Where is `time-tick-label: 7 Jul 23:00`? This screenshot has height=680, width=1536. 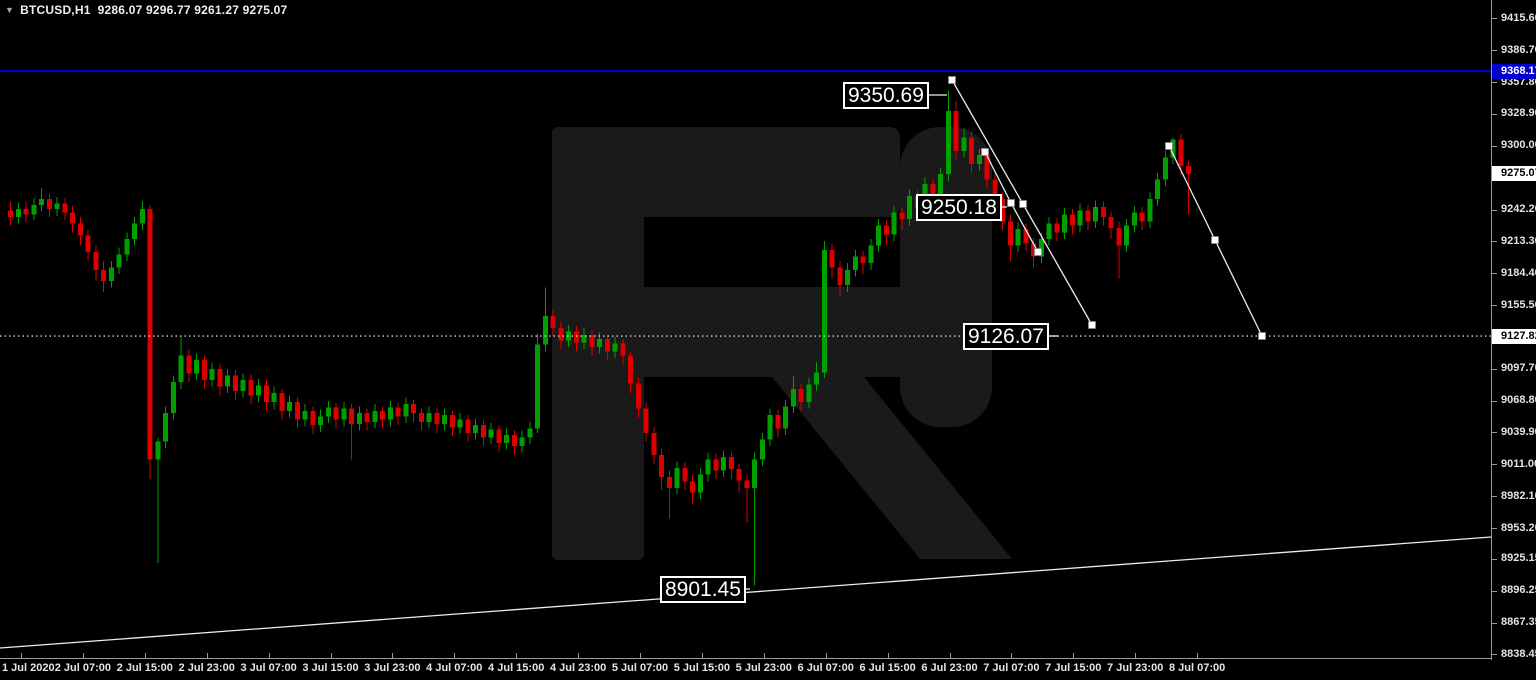
time-tick-label: 7 Jul 23:00 is located at coordinates (1135, 668).